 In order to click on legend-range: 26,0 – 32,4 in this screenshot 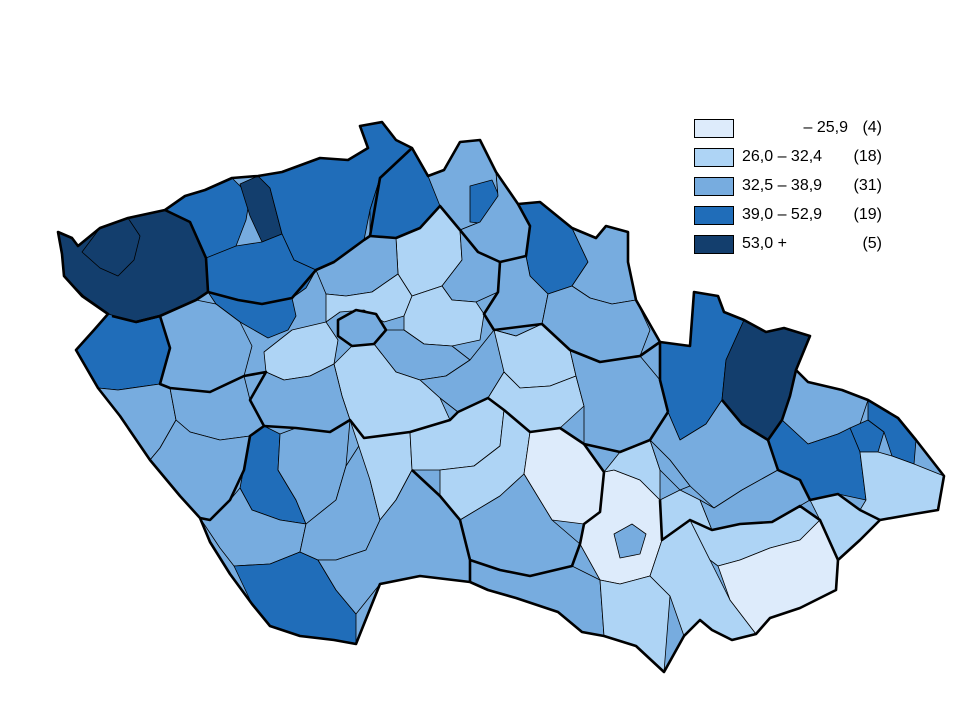, I will do `click(782, 156)`.